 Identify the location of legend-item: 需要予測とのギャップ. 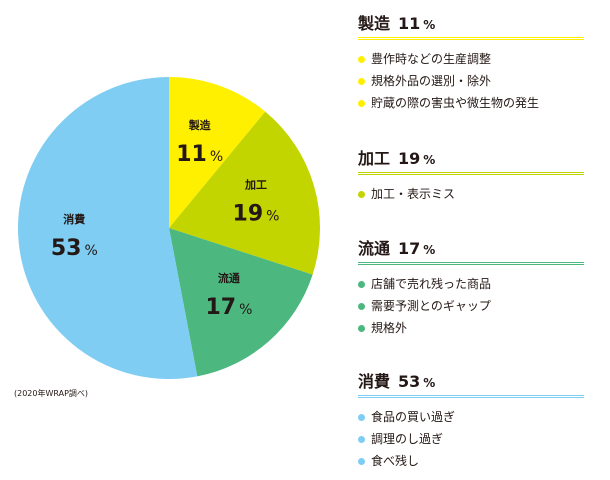
(471, 306).